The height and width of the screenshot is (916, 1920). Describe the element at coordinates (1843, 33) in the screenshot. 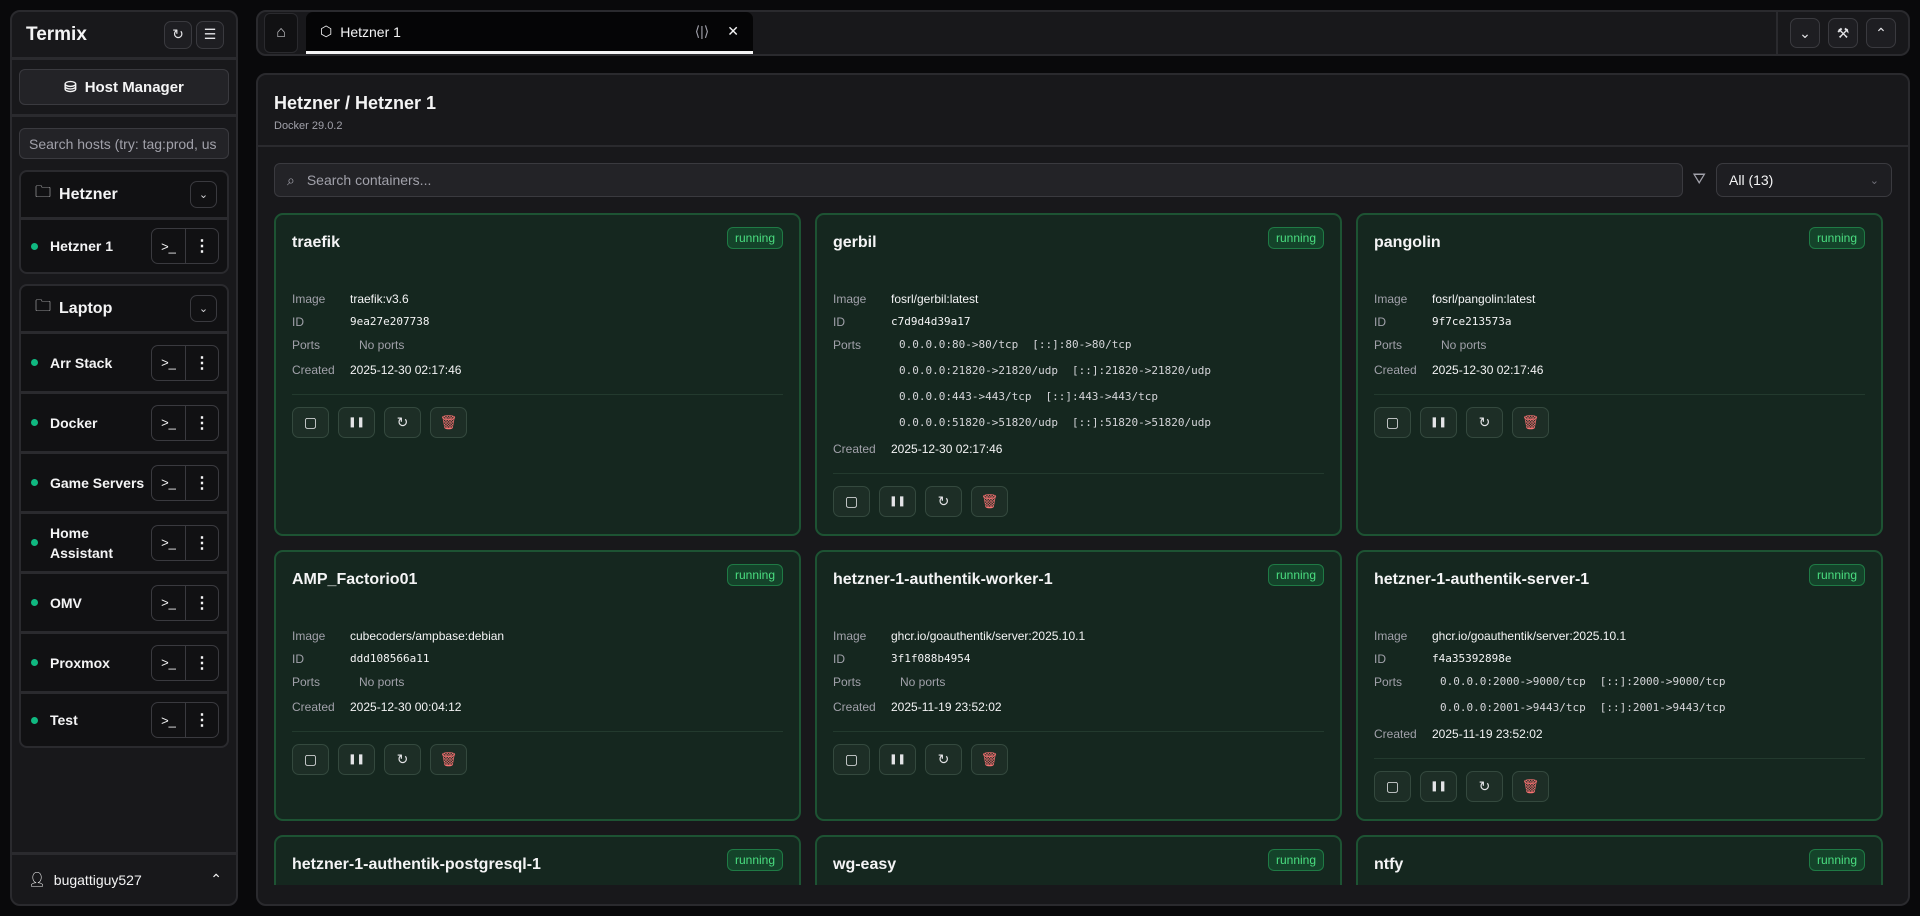

I see `hammer-icon: ⚒` at that location.